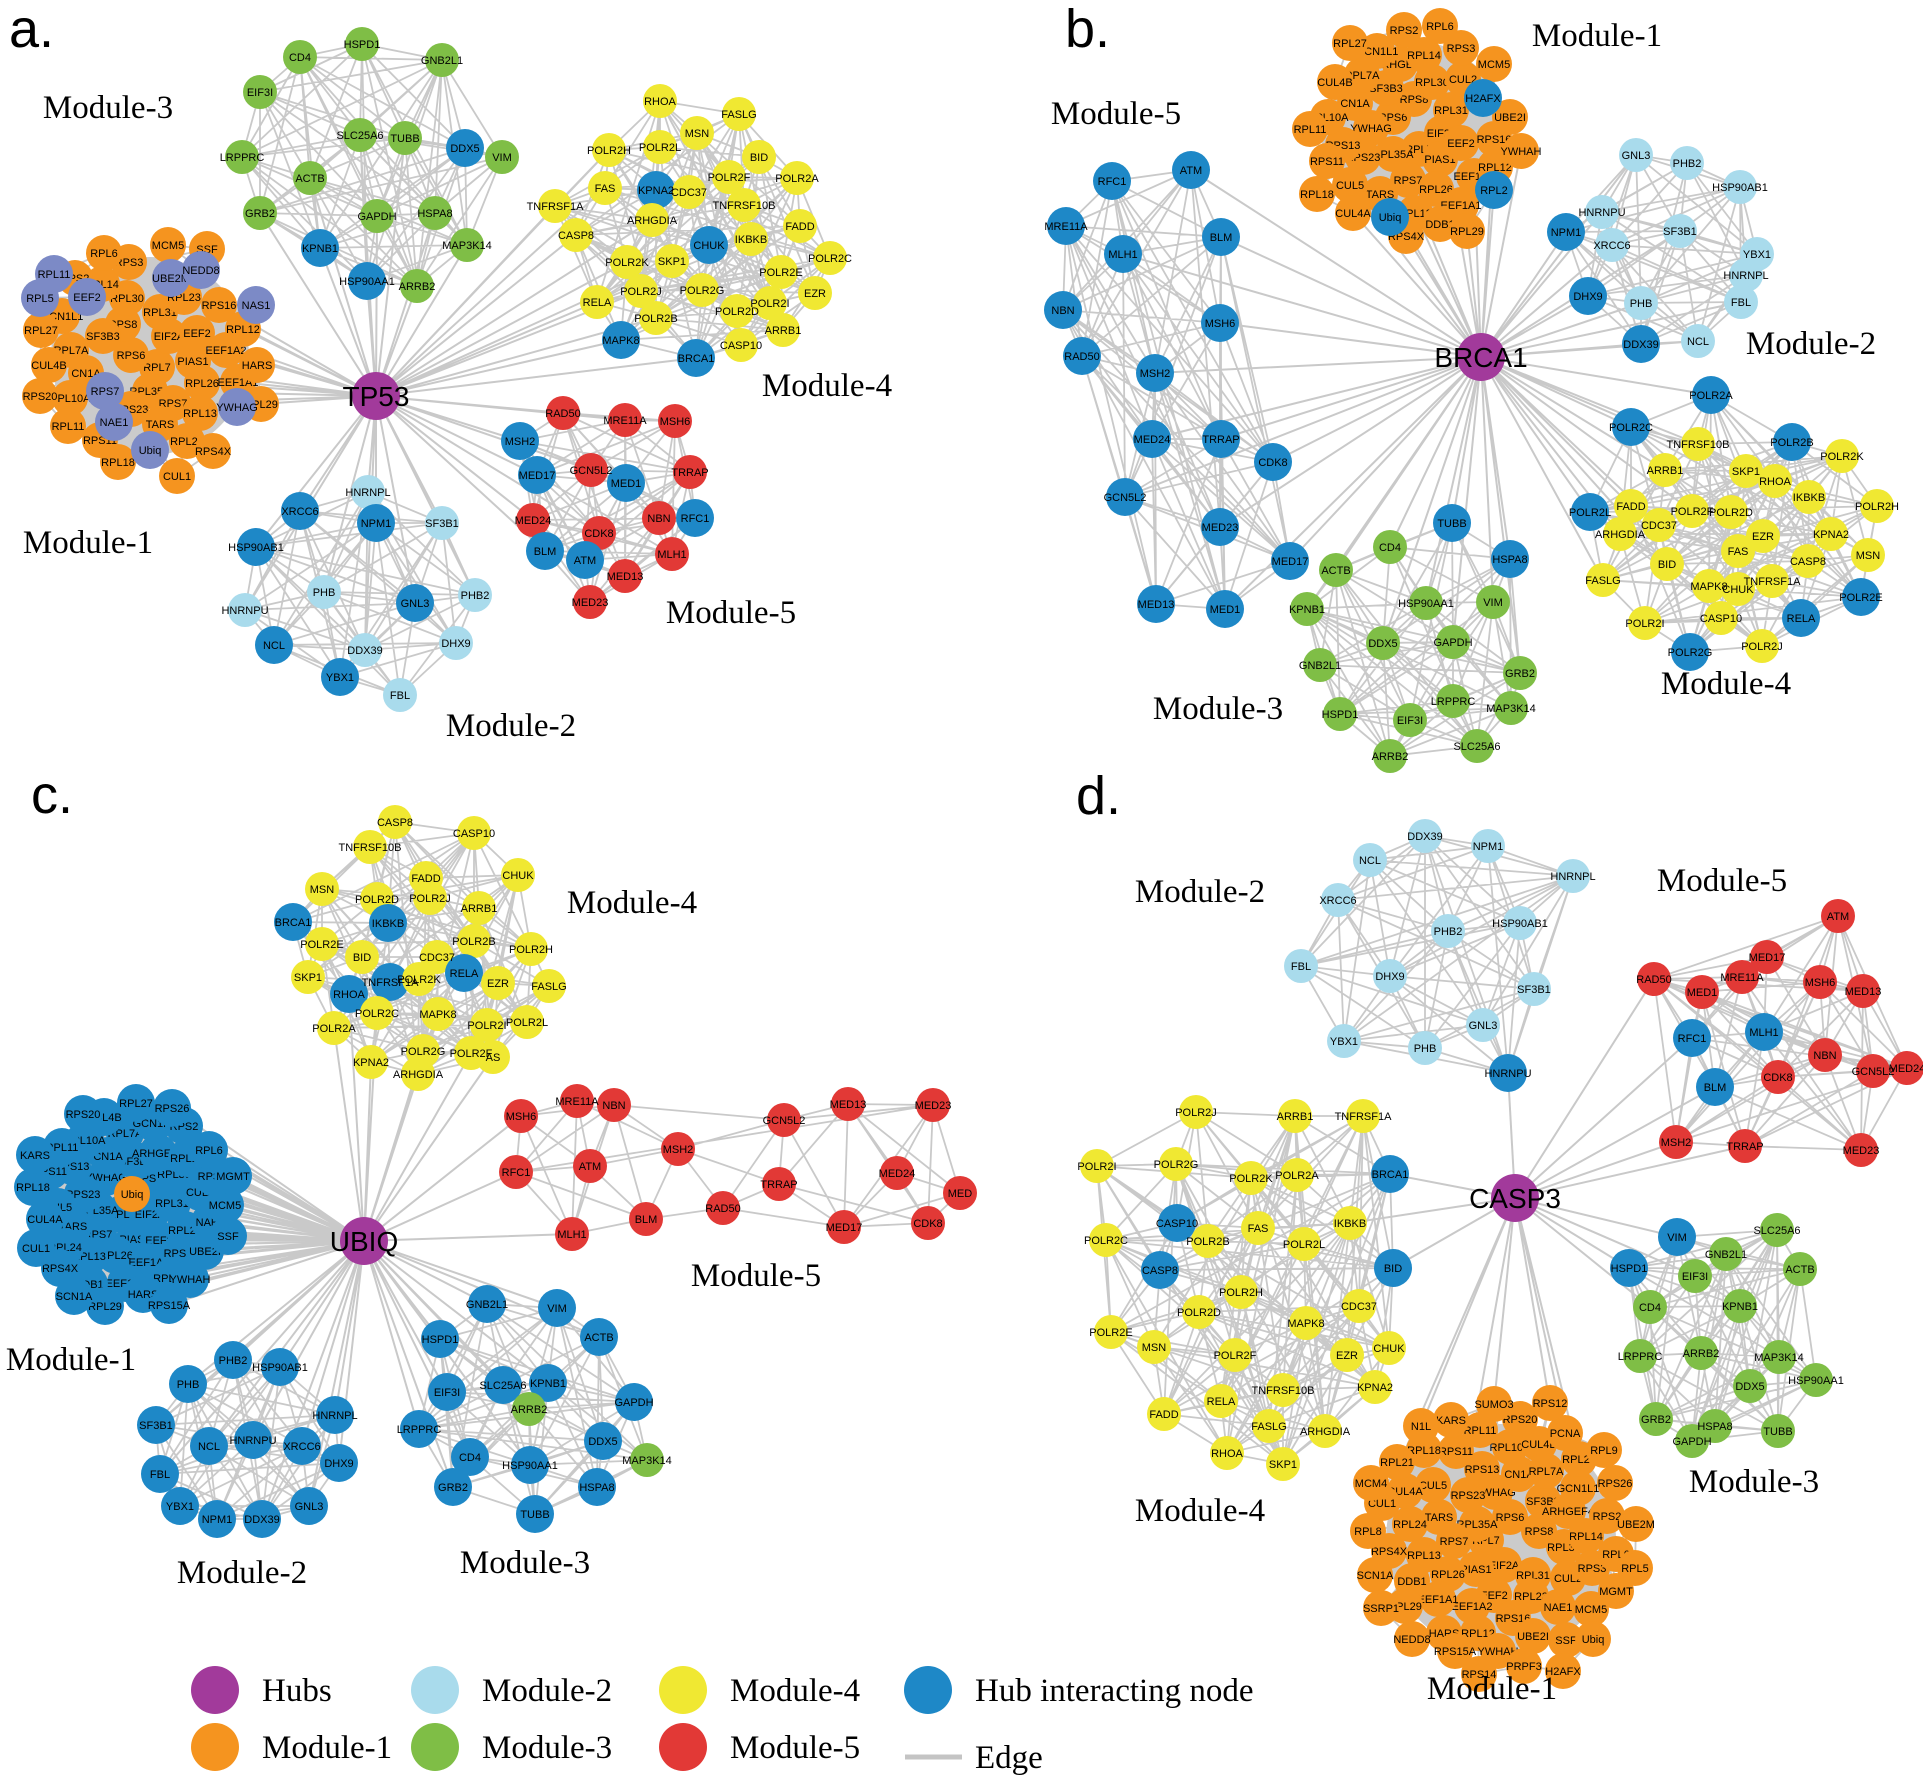 The height and width of the screenshot is (1775, 1923). I want to click on svg-text: EEF1A2, so click(226, 351).